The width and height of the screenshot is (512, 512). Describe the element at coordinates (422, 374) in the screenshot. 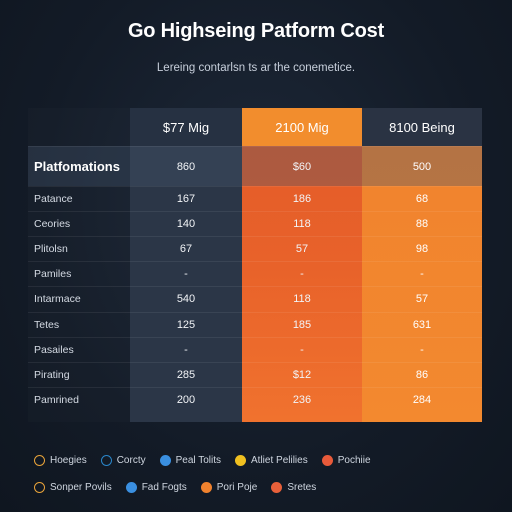

I see `cell-value: 86` at that location.